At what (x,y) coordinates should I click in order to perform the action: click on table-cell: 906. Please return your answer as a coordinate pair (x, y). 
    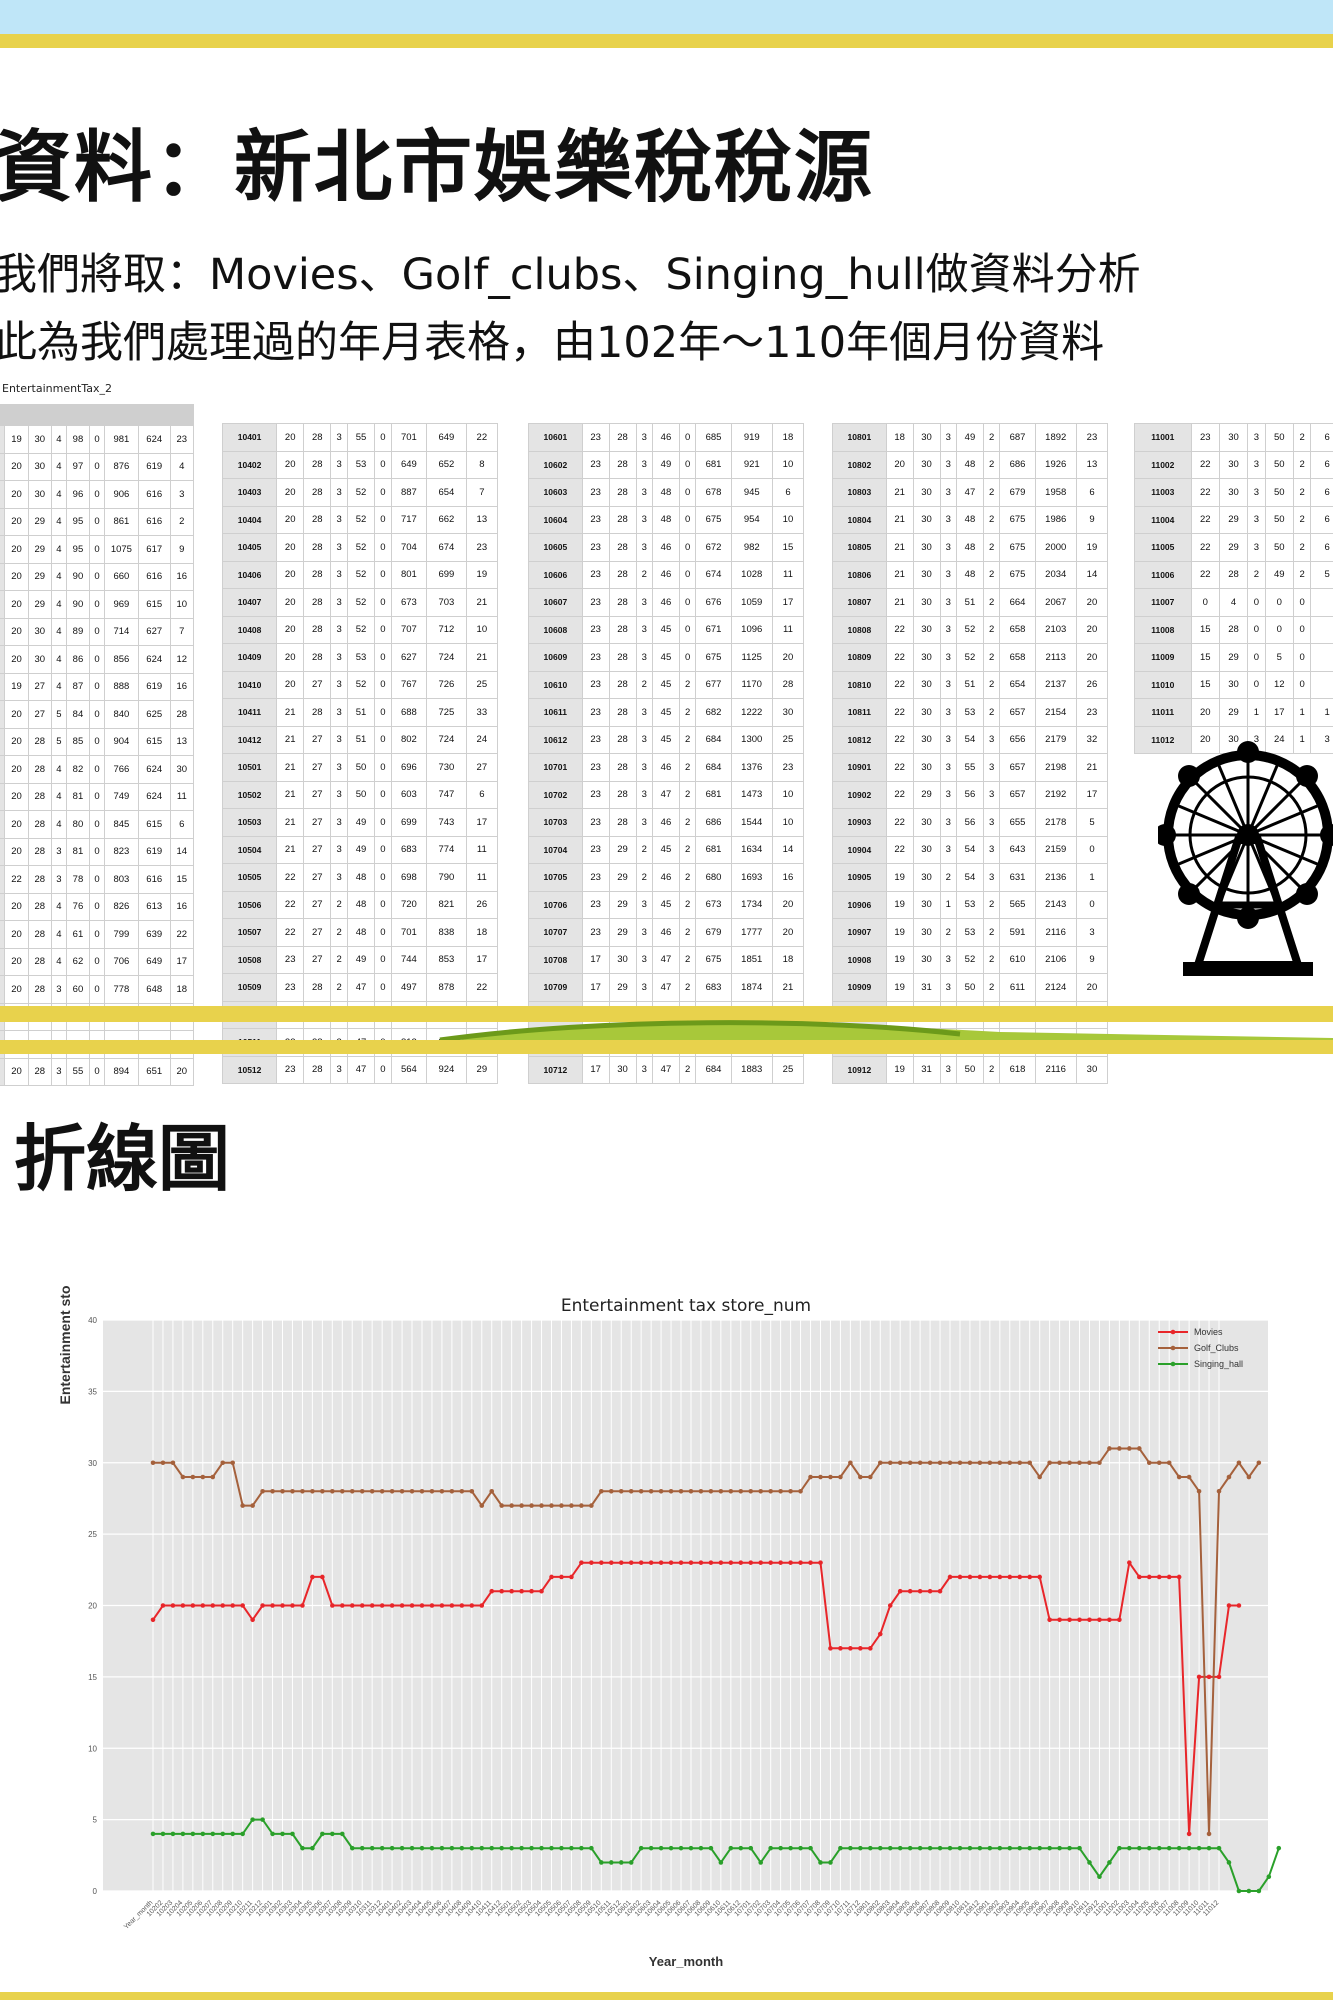
    Looking at the image, I should click on (121, 494).